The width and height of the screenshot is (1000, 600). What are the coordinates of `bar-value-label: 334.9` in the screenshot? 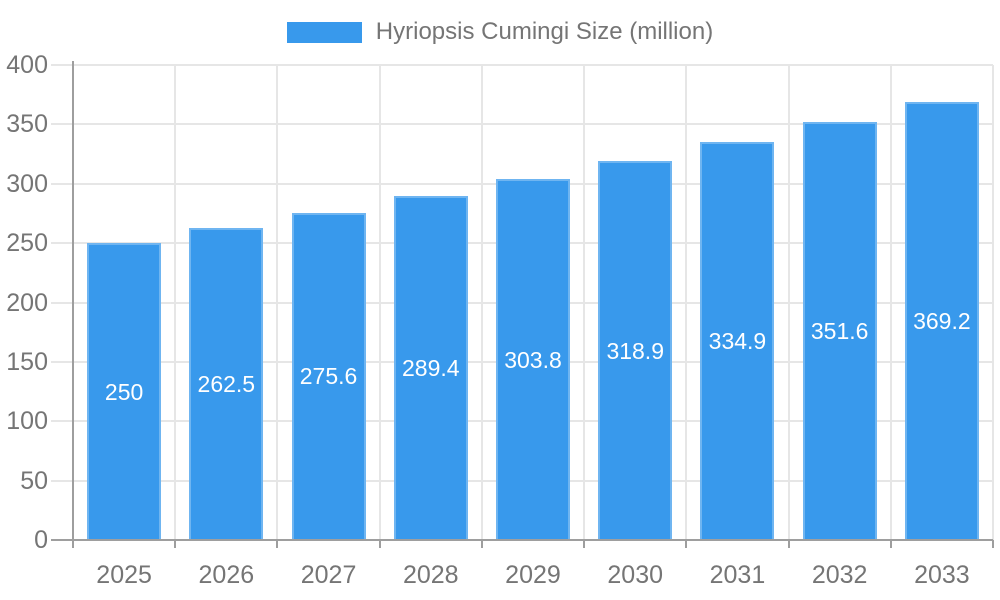 It's located at (737, 341).